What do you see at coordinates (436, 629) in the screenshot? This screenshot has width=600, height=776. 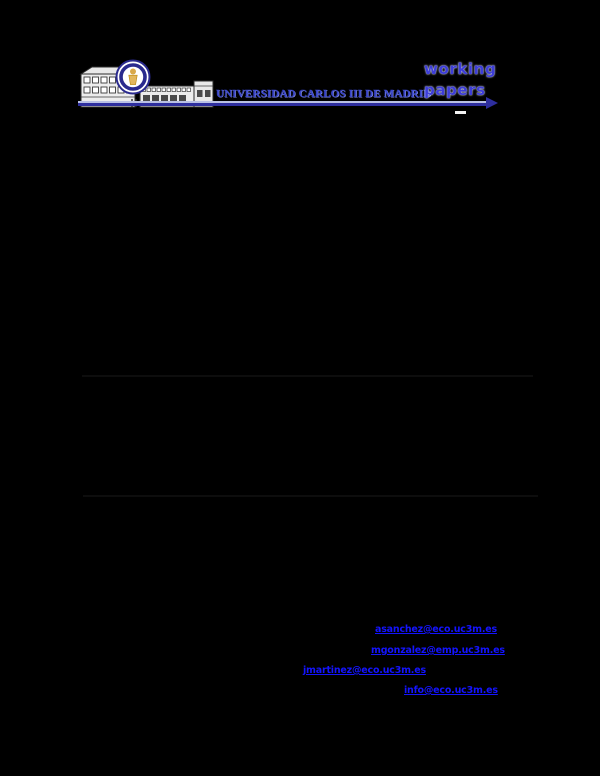 I see `email-link: asanchez@eco.uc3m.es` at bounding box center [436, 629].